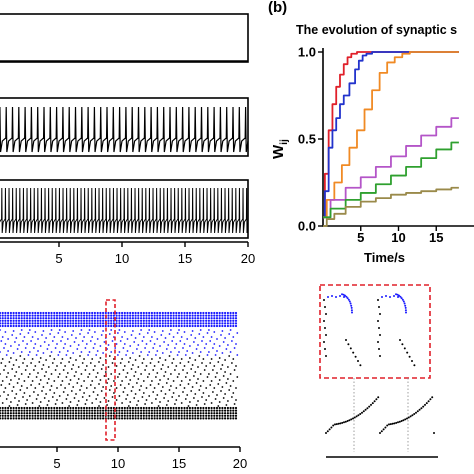 The width and height of the screenshot is (474, 474). What do you see at coordinates (378, 371) in the screenshot?
I see `bottom-right-panel` at bounding box center [378, 371].